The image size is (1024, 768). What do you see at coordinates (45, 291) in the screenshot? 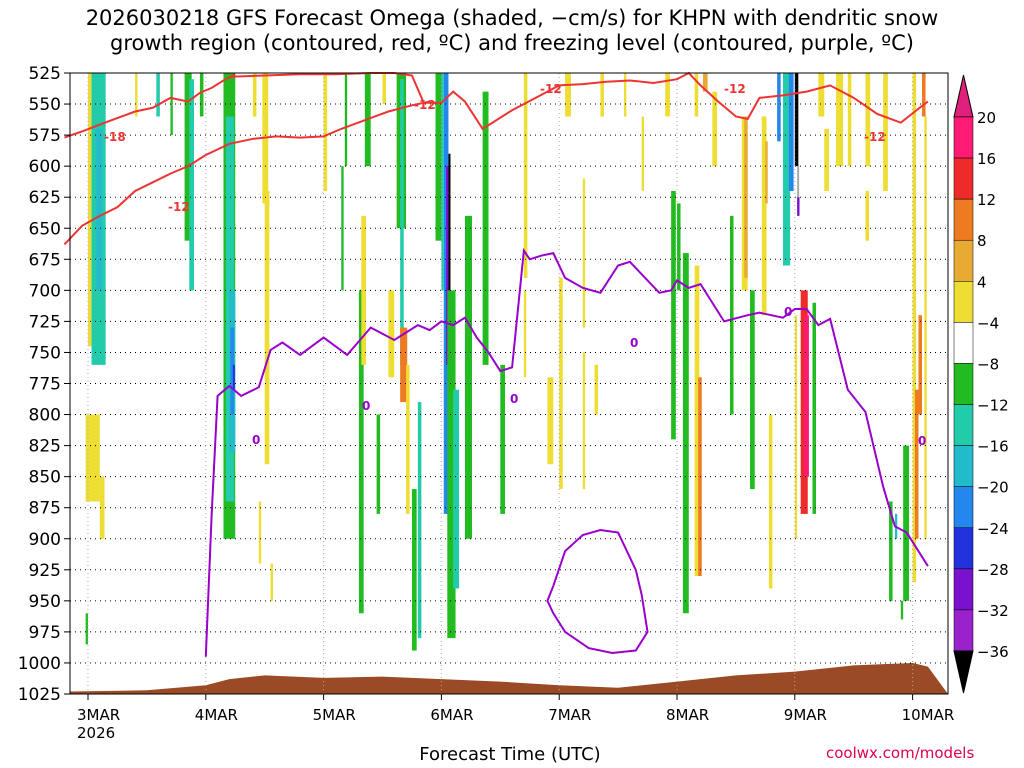
I see `y-tick-label: 700` at bounding box center [45, 291].